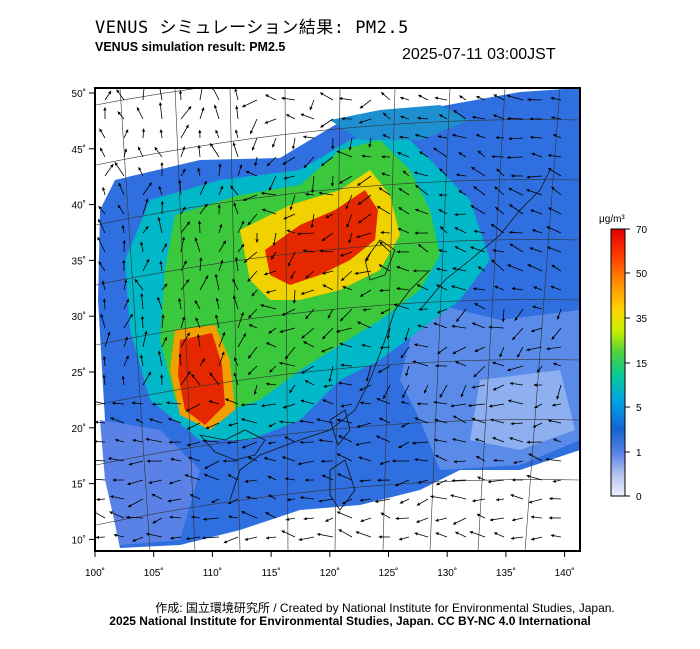  I want to click on colorbar-label: 35, so click(642, 319).